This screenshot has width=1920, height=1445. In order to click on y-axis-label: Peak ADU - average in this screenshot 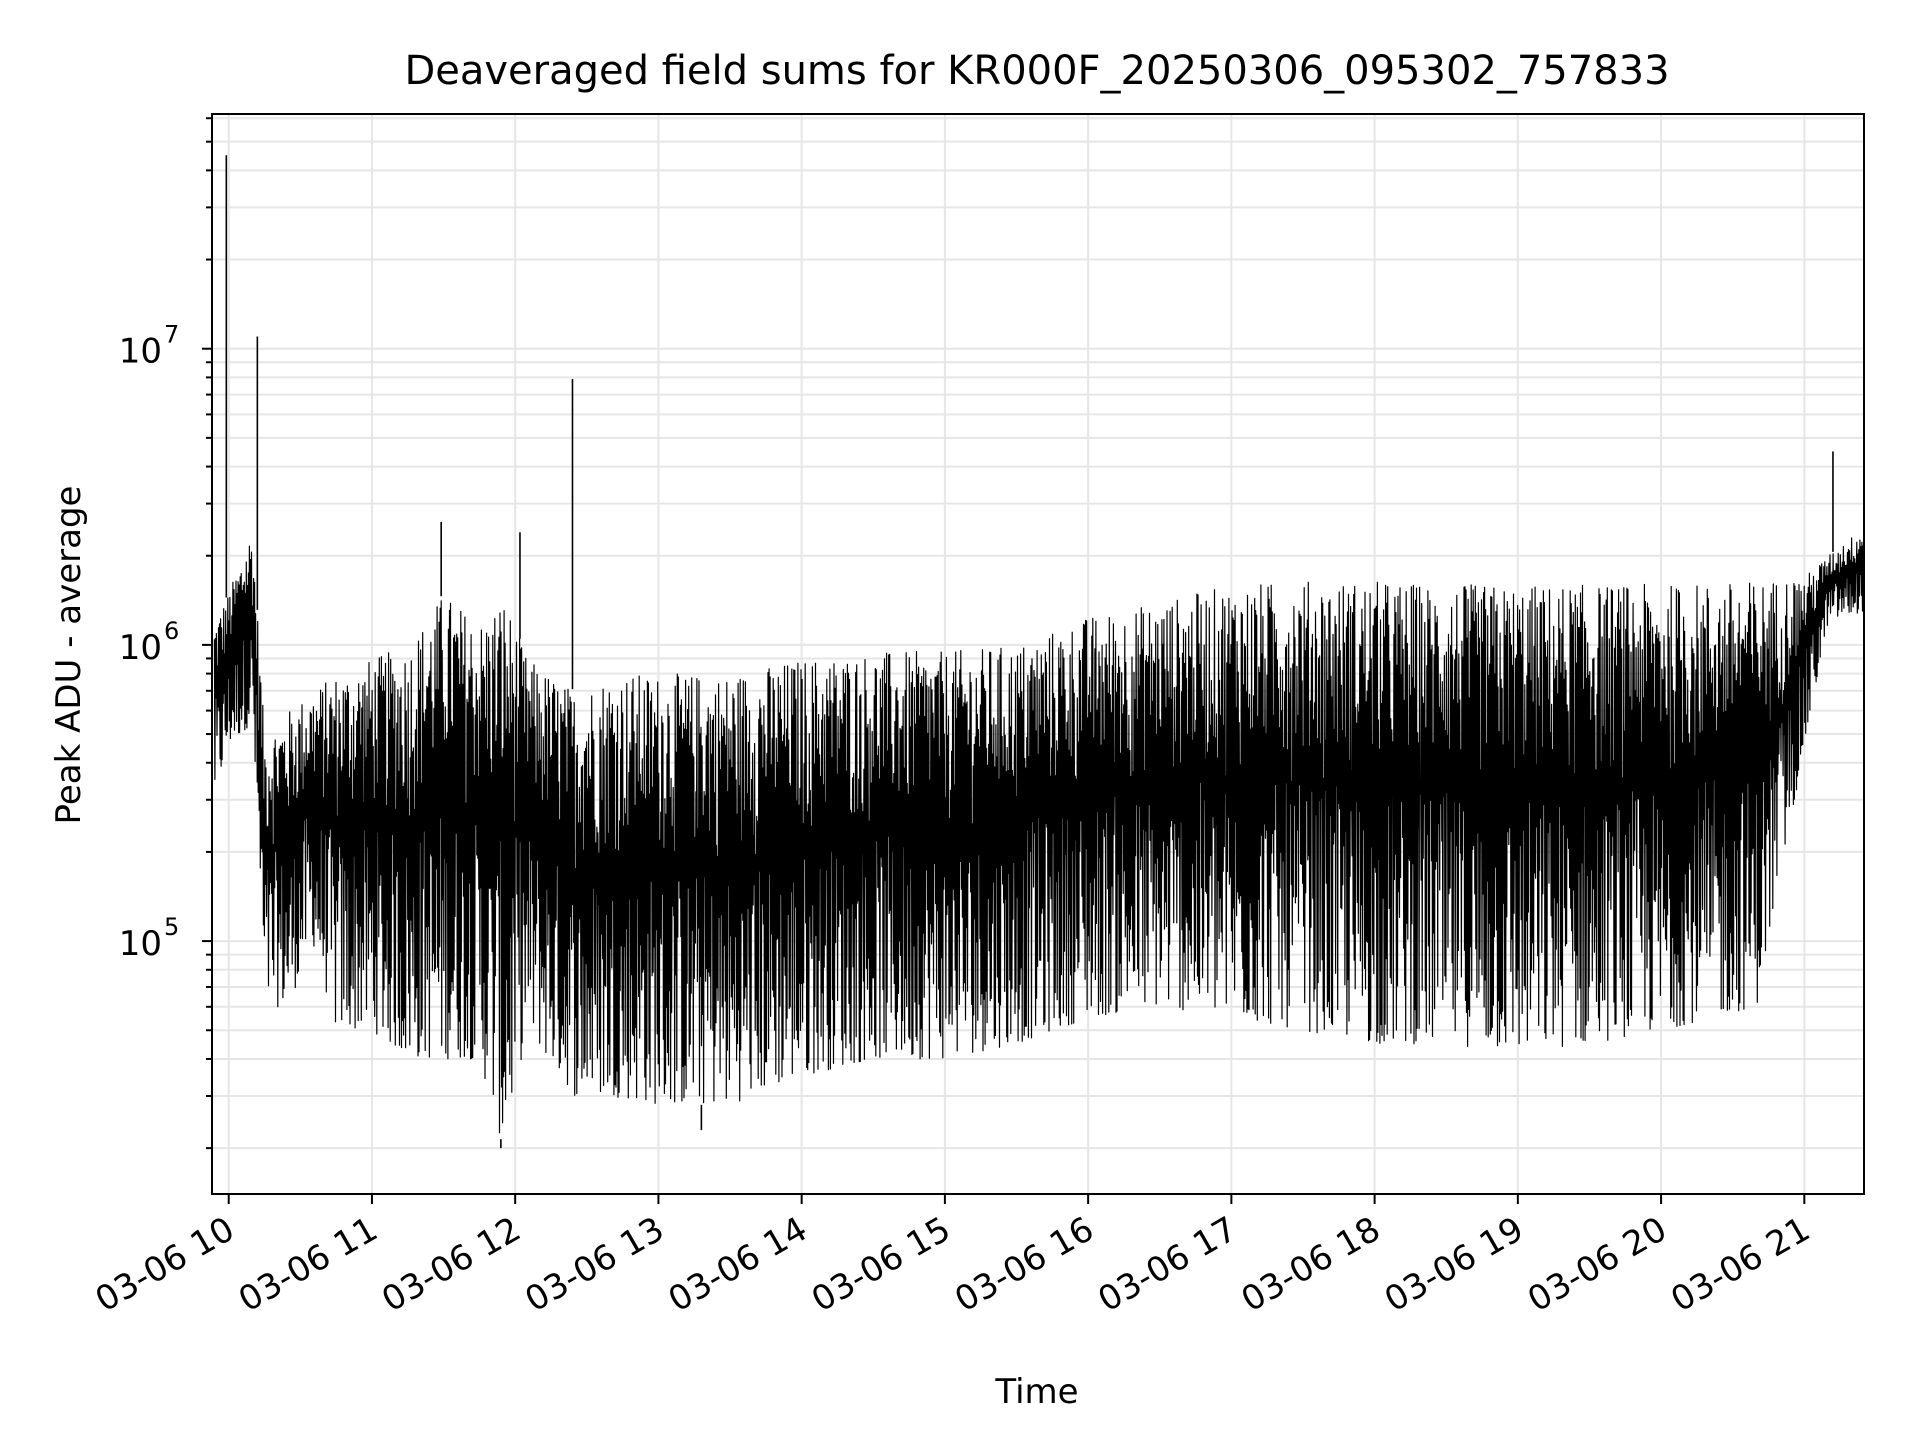, I will do `click(69, 655)`.